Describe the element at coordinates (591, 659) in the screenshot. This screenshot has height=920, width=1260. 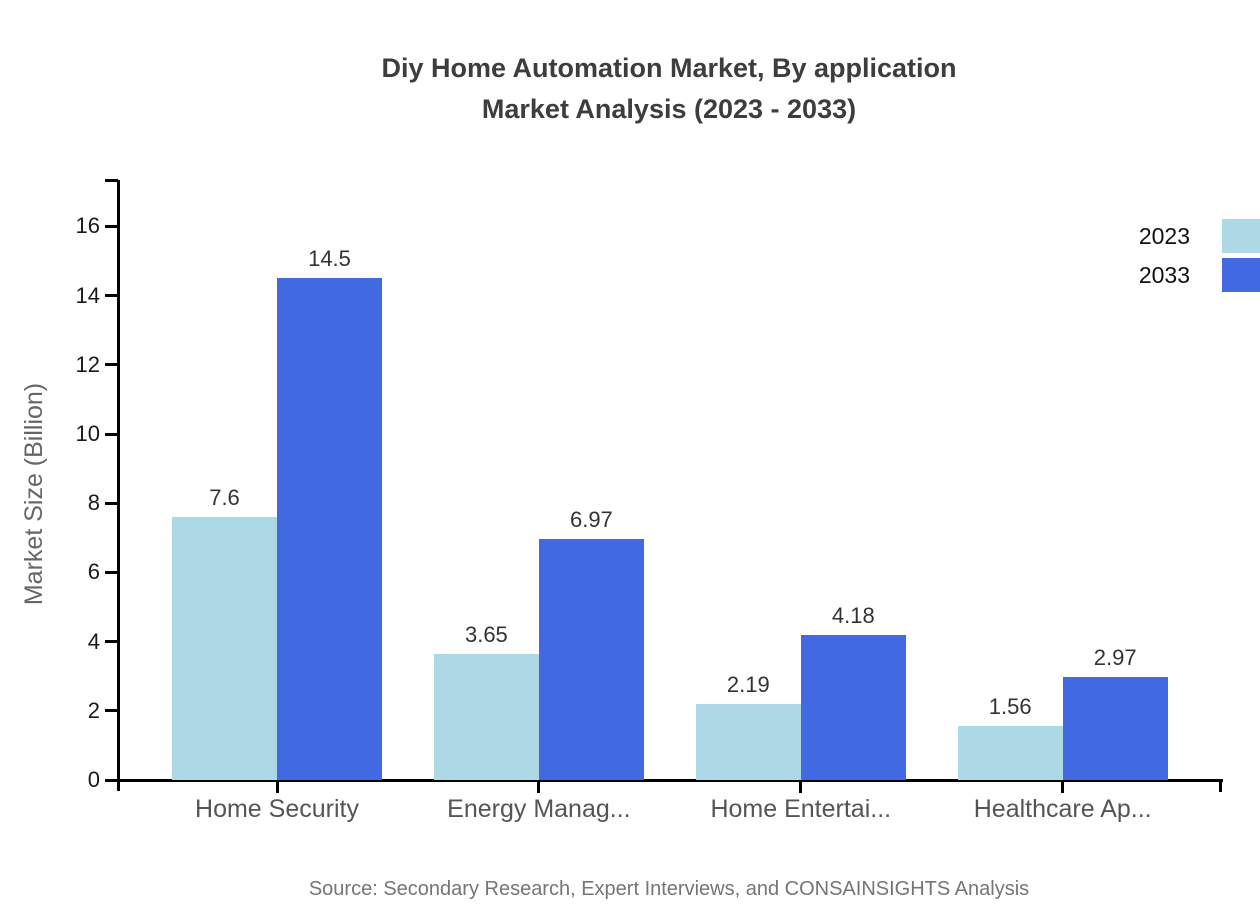
I see `bar-2033-energy-manag` at that location.